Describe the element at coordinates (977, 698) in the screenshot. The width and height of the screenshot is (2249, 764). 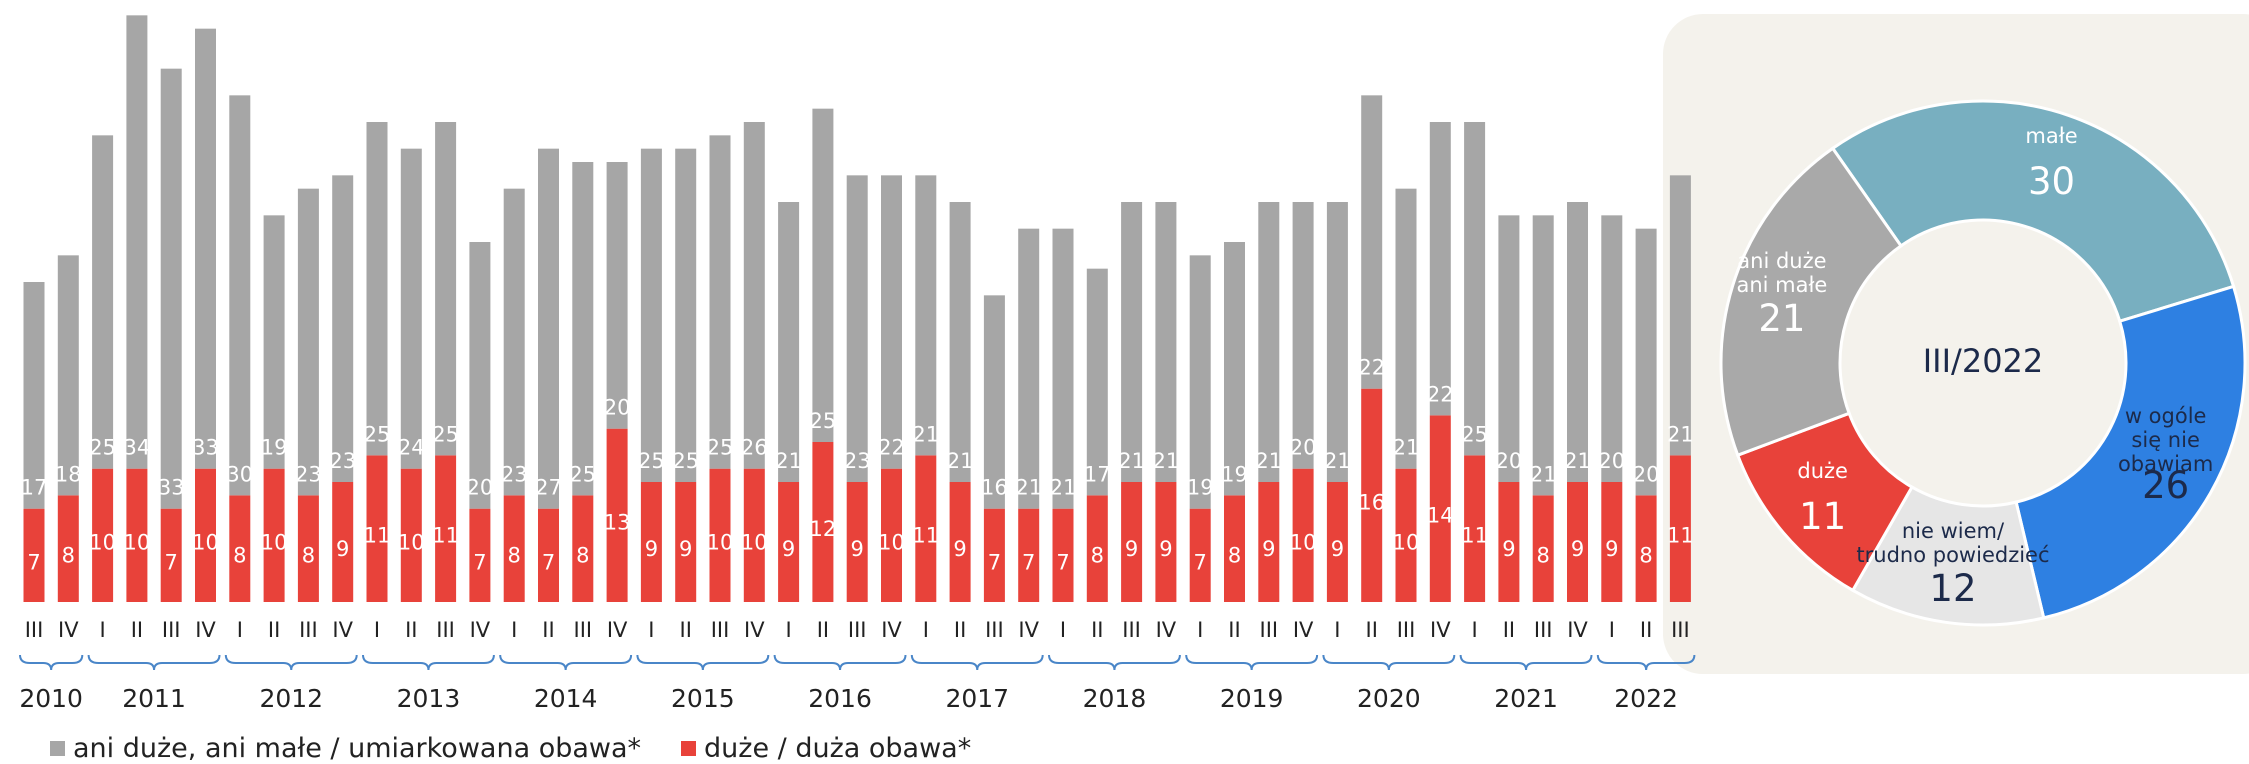
I see `year-label: 2017` at that location.